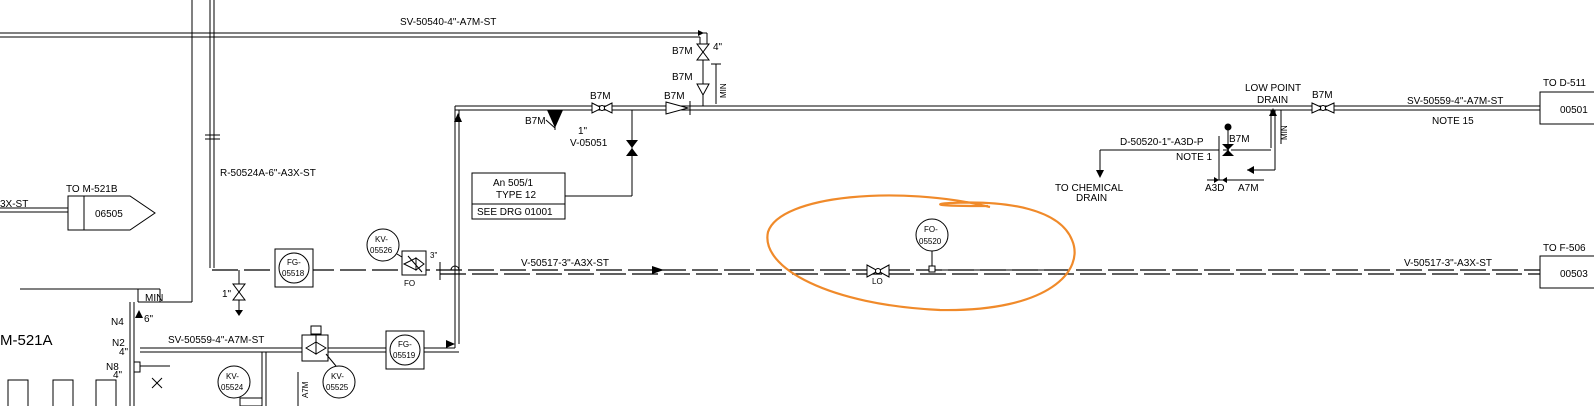 This screenshot has width=1594, height=406. What do you see at coordinates (294, 262) in the screenshot?
I see `fg-05518-tag: FG-` at bounding box center [294, 262].